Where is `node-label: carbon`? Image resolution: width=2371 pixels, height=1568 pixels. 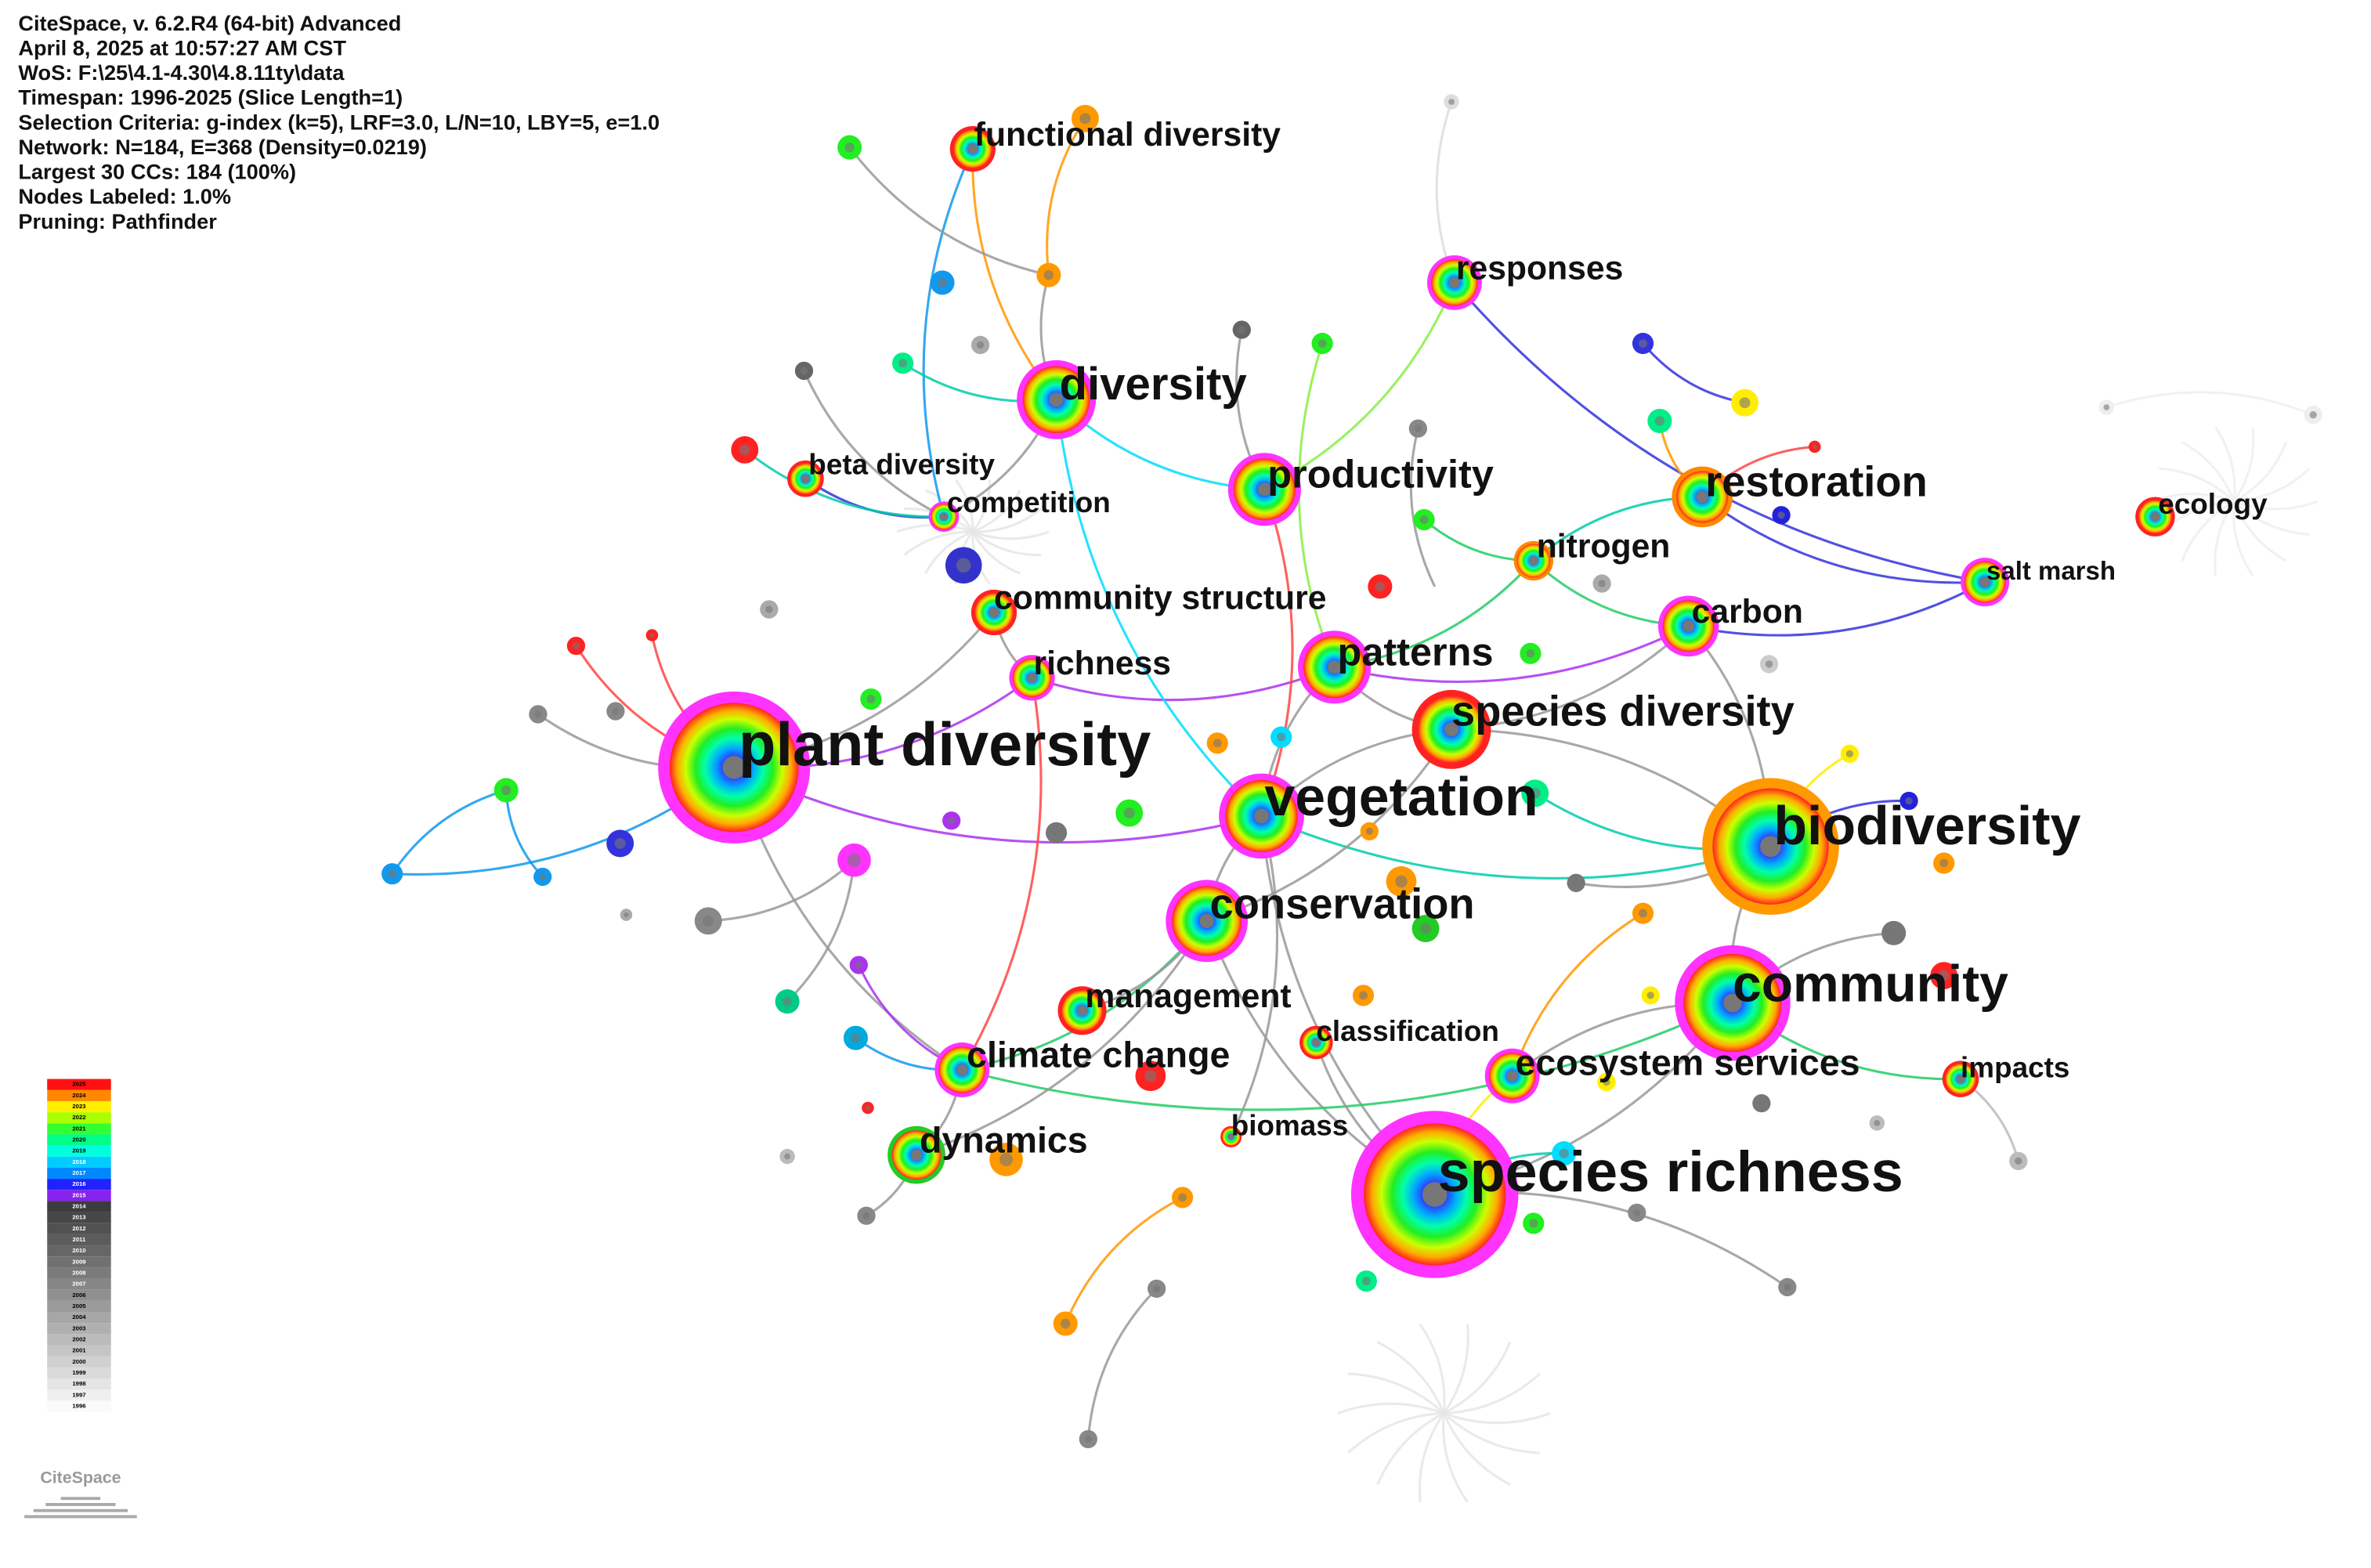
node-label: carbon is located at coordinates (1748, 611).